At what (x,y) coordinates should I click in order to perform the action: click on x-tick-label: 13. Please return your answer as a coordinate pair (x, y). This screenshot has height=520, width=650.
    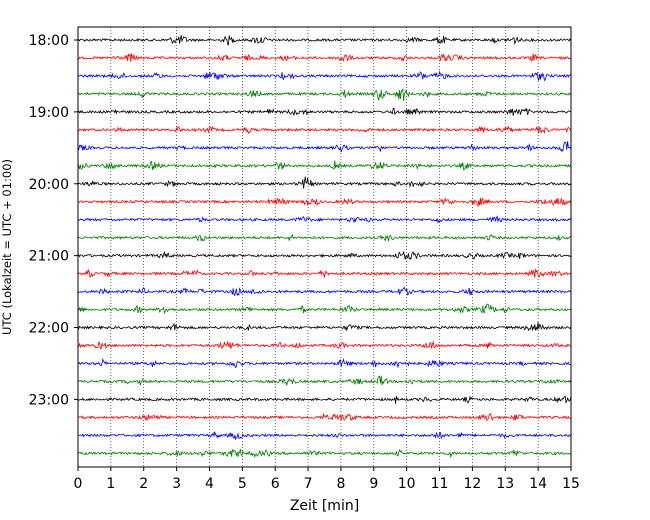
    Looking at the image, I should click on (505, 484).